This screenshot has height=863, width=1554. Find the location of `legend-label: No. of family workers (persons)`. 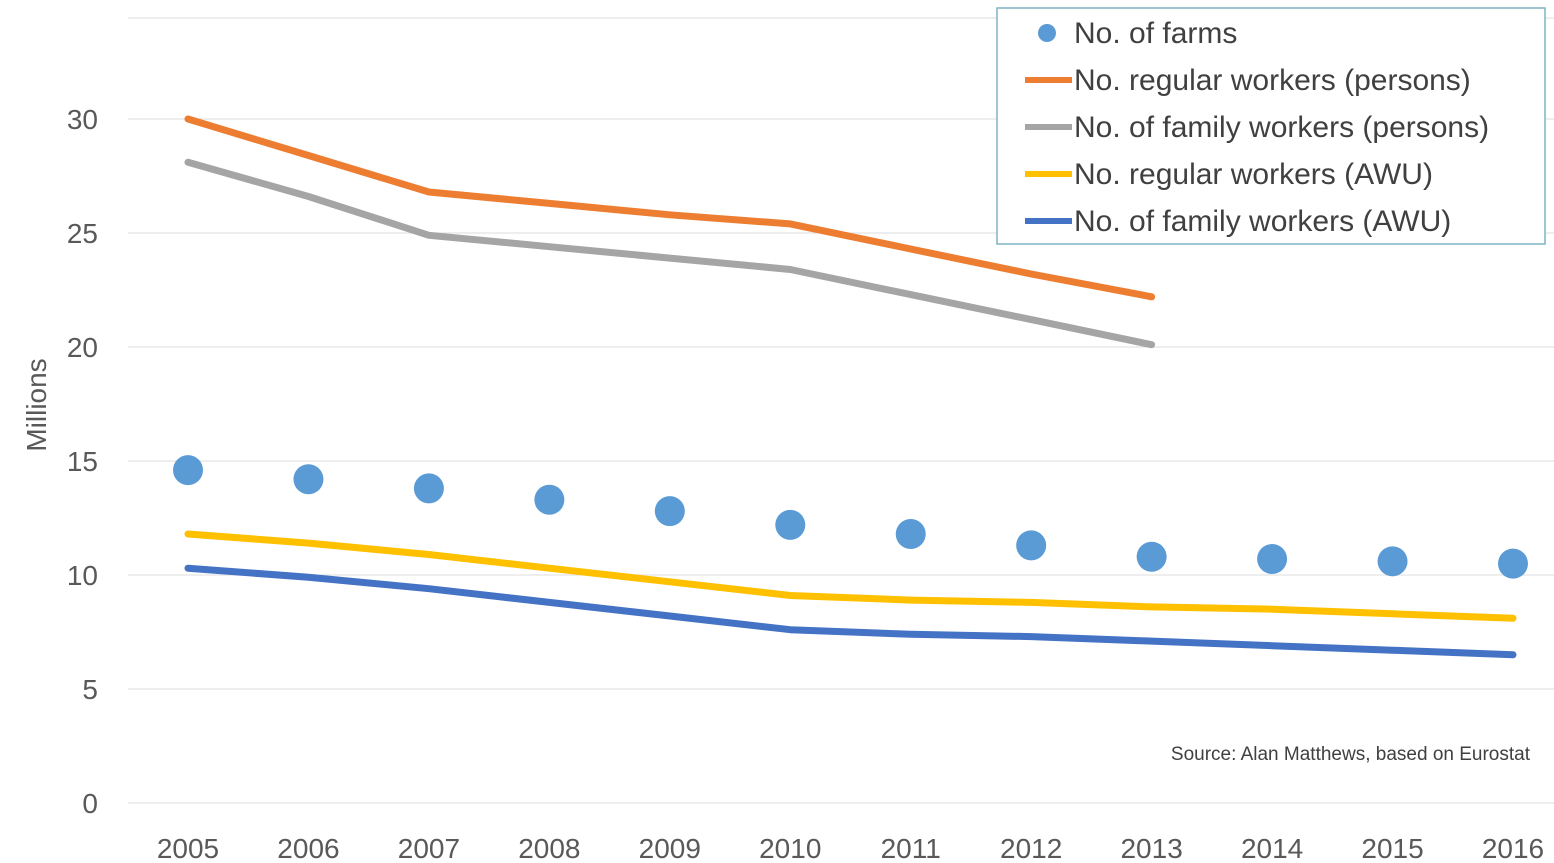

legend-label: No. of family workers (persons) is located at coordinates (1281, 127).